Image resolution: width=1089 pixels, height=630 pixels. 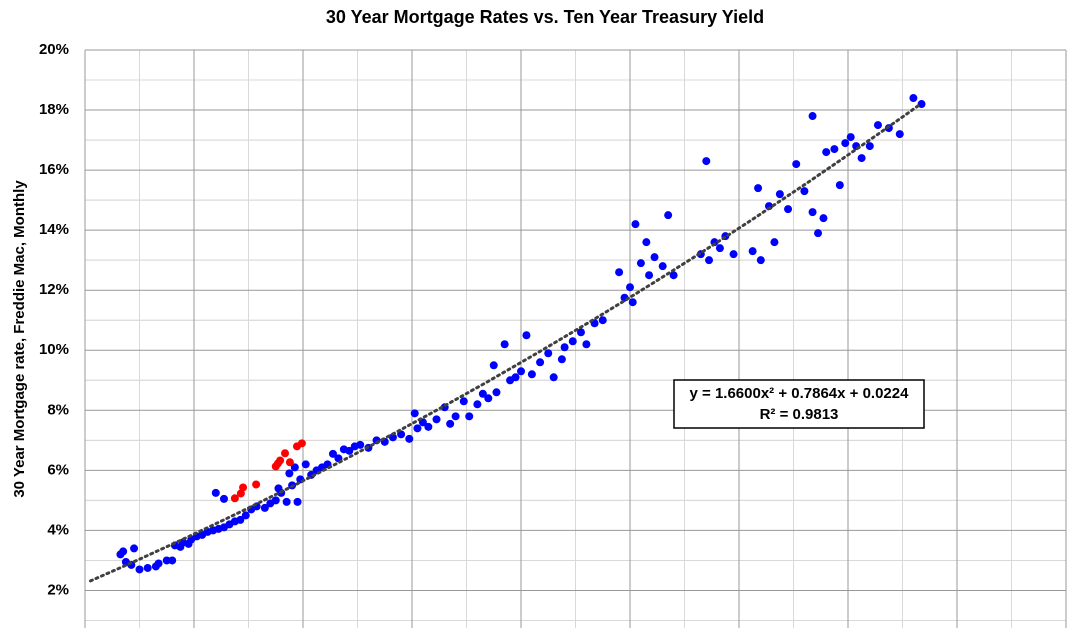 What do you see at coordinates (54, 49) in the screenshot?
I see `y-tick-label: 20%` at bounding box center [54, 49].